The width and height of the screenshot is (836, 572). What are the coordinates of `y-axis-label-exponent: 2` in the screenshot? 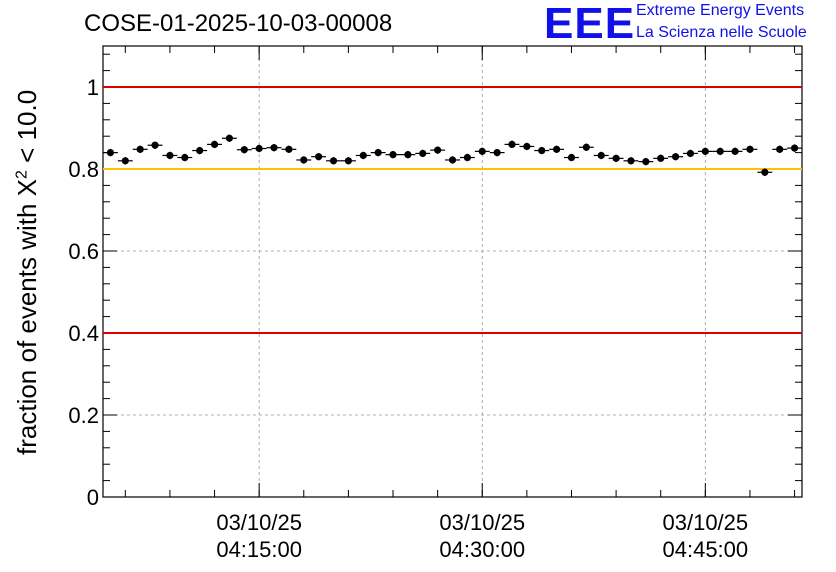 It's located at (22, 174).